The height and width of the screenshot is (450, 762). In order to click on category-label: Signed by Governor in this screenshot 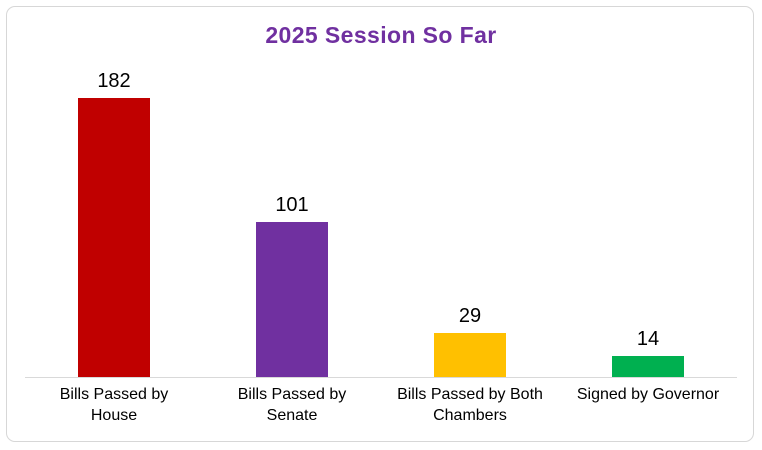, I will do `click(648, 405)`.